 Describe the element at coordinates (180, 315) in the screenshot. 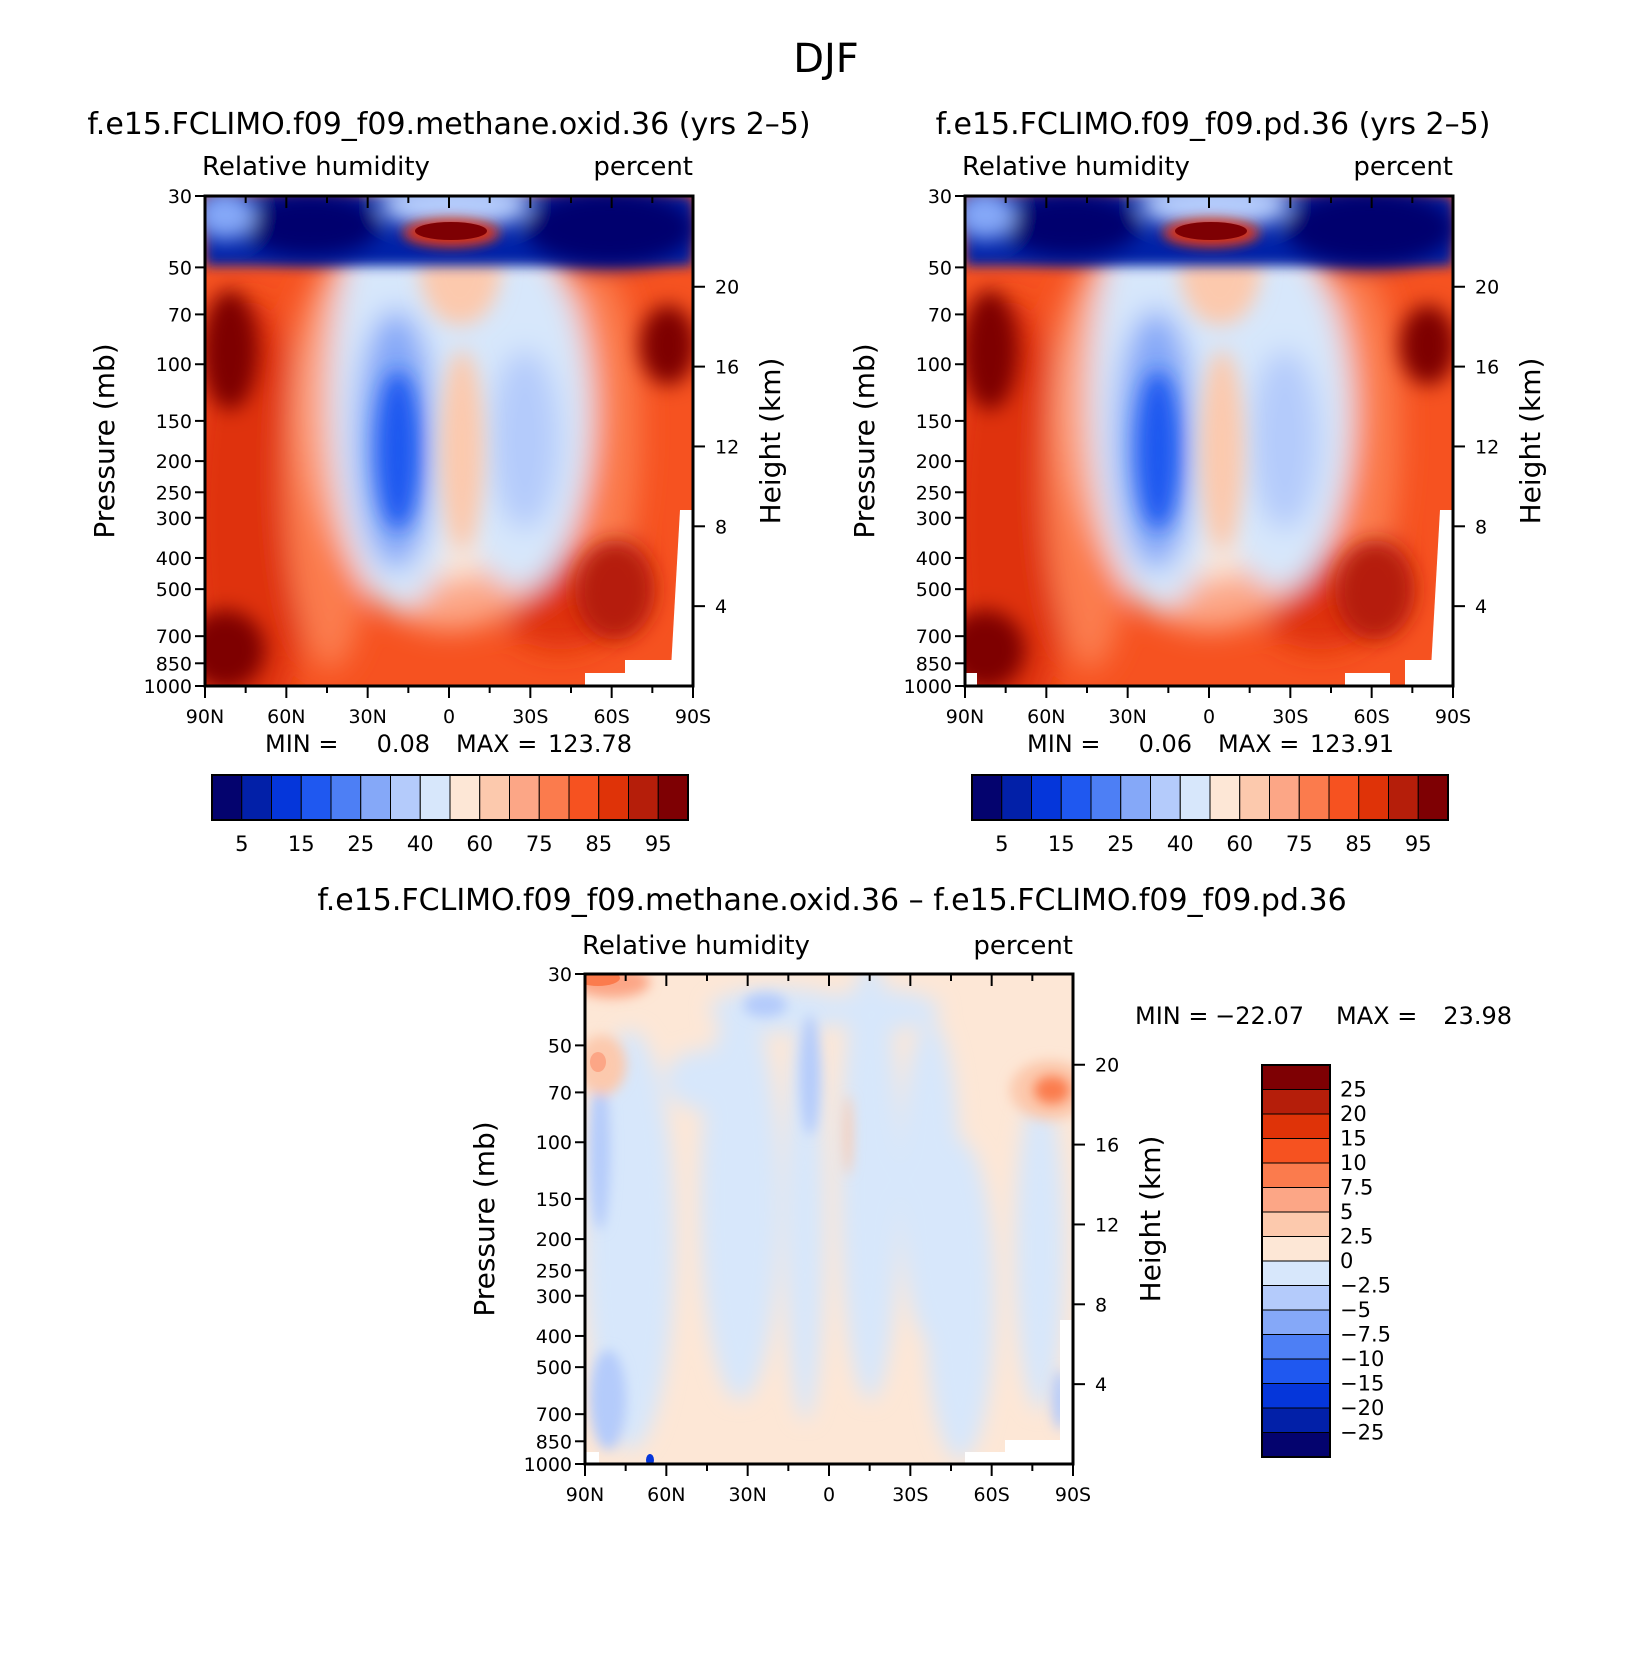

I see `y-tick-label: 70` at that location.